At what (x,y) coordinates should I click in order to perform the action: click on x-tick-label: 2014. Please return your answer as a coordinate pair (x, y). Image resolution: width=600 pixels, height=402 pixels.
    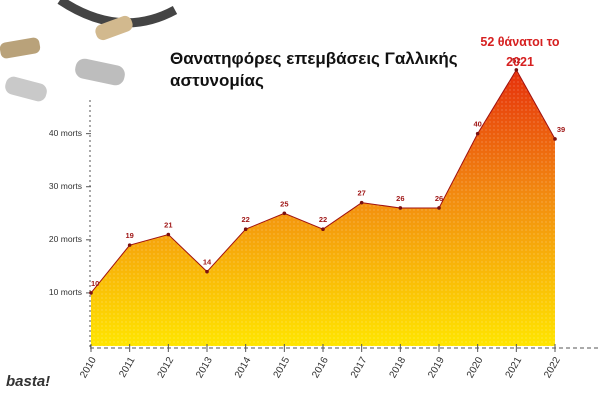
    Looking at the image, I should click on (243, 367).